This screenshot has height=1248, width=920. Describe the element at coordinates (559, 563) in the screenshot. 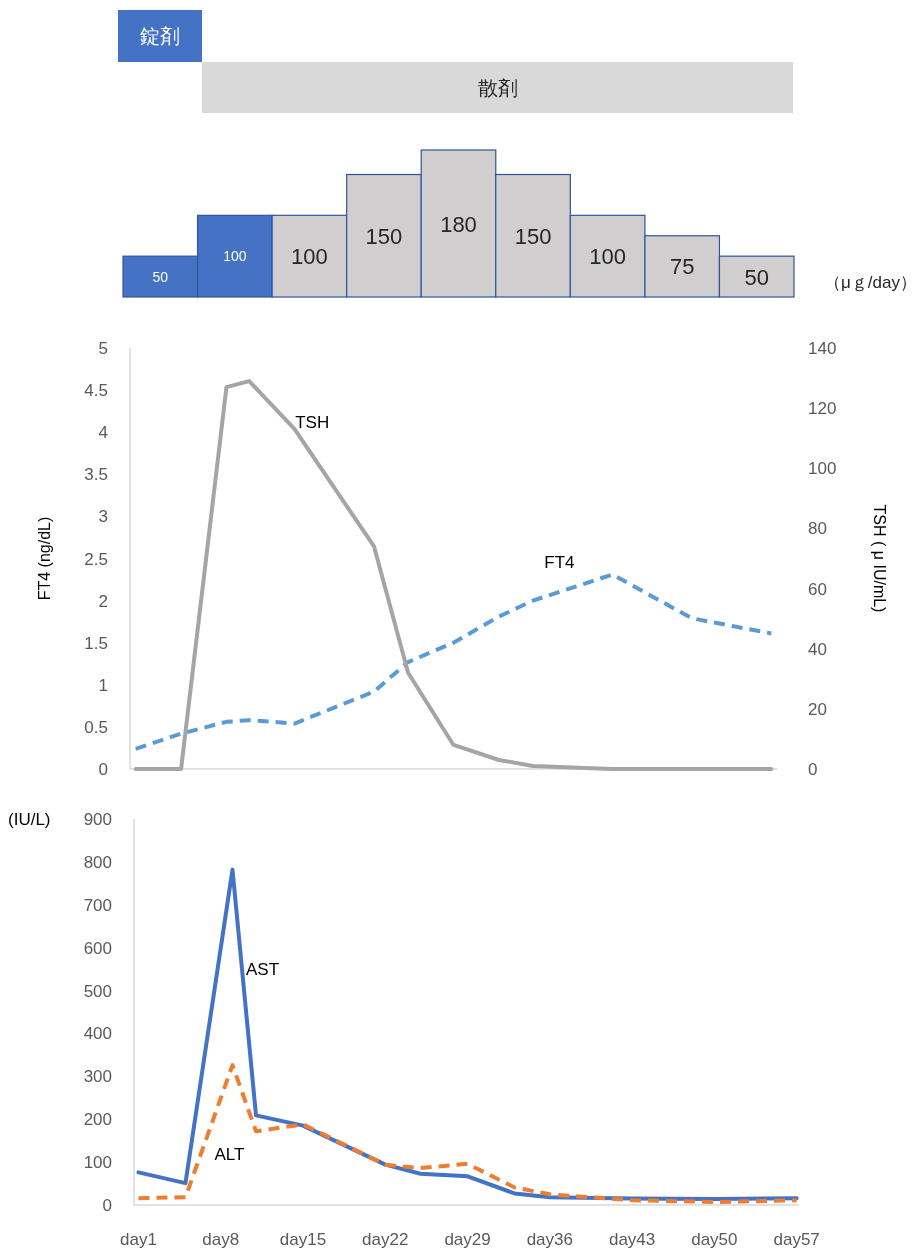

I see `series-label: FT4` at that location.